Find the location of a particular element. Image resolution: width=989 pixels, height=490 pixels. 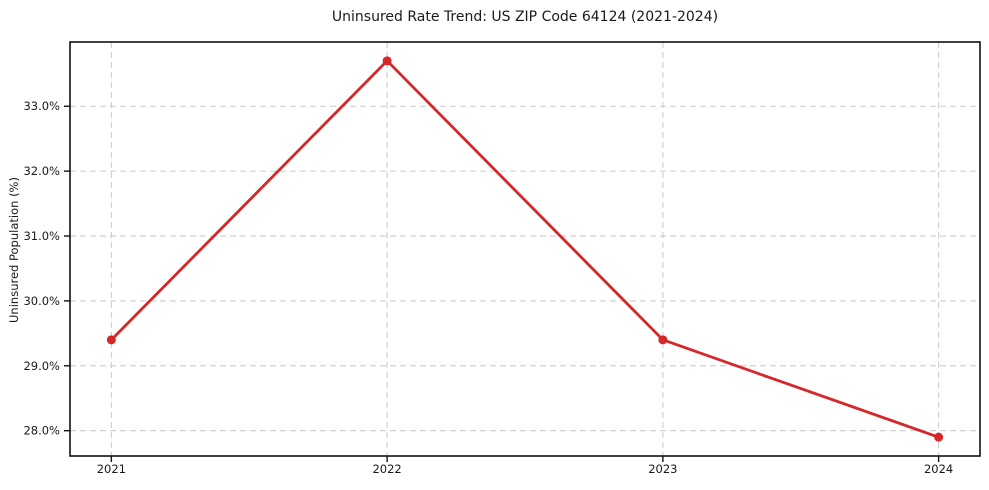

y-tick-label: 32.0% is located at coordinates (41, 171).